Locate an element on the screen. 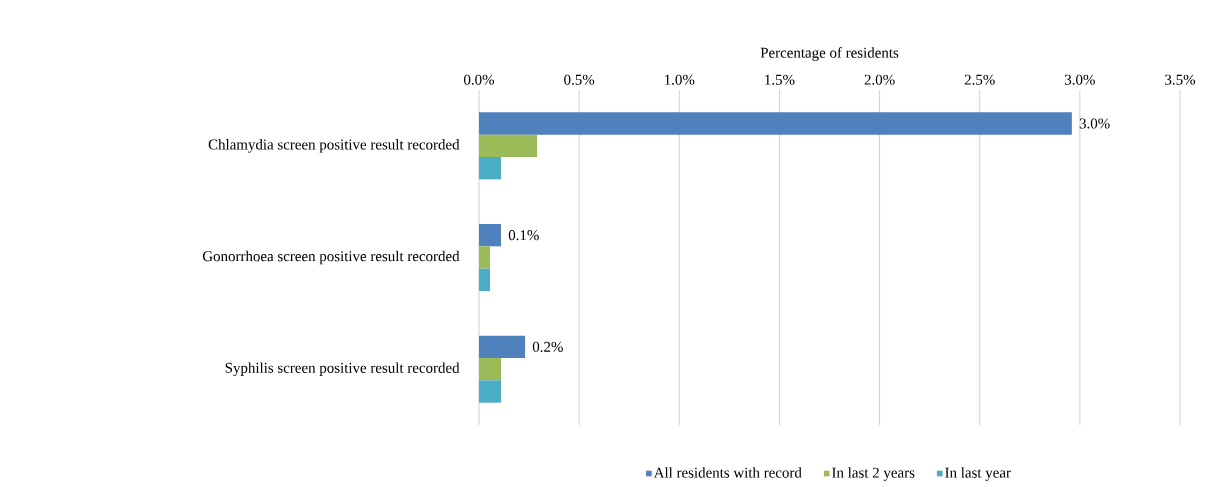 The height and width of the screenshot is (487, 1207). data-label: 0.2% is located at coordinates (547, 346).